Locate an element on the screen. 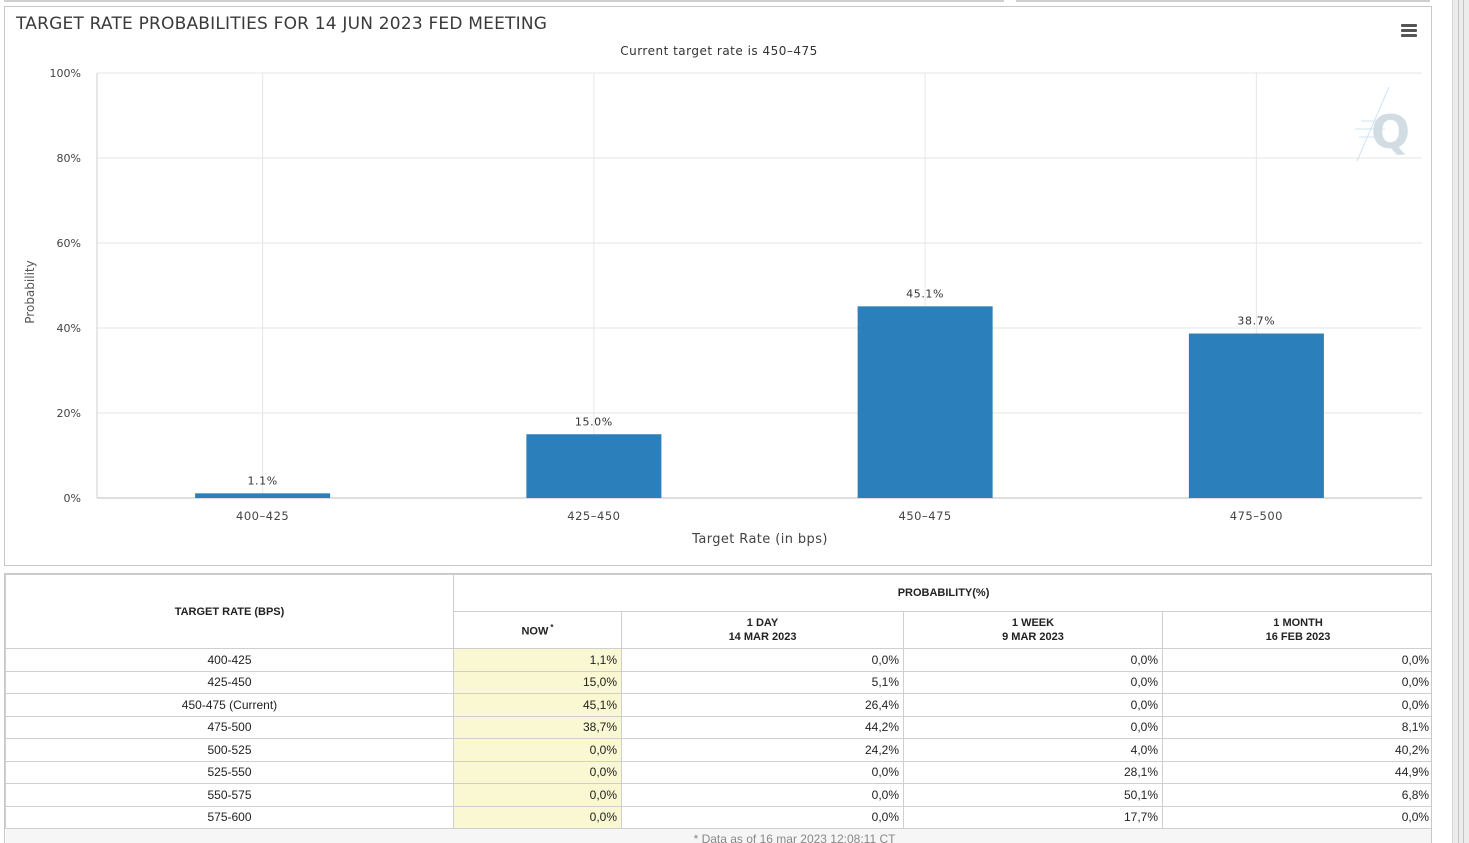  rate-cell: 575-600 is located at coordinates (229, 817).